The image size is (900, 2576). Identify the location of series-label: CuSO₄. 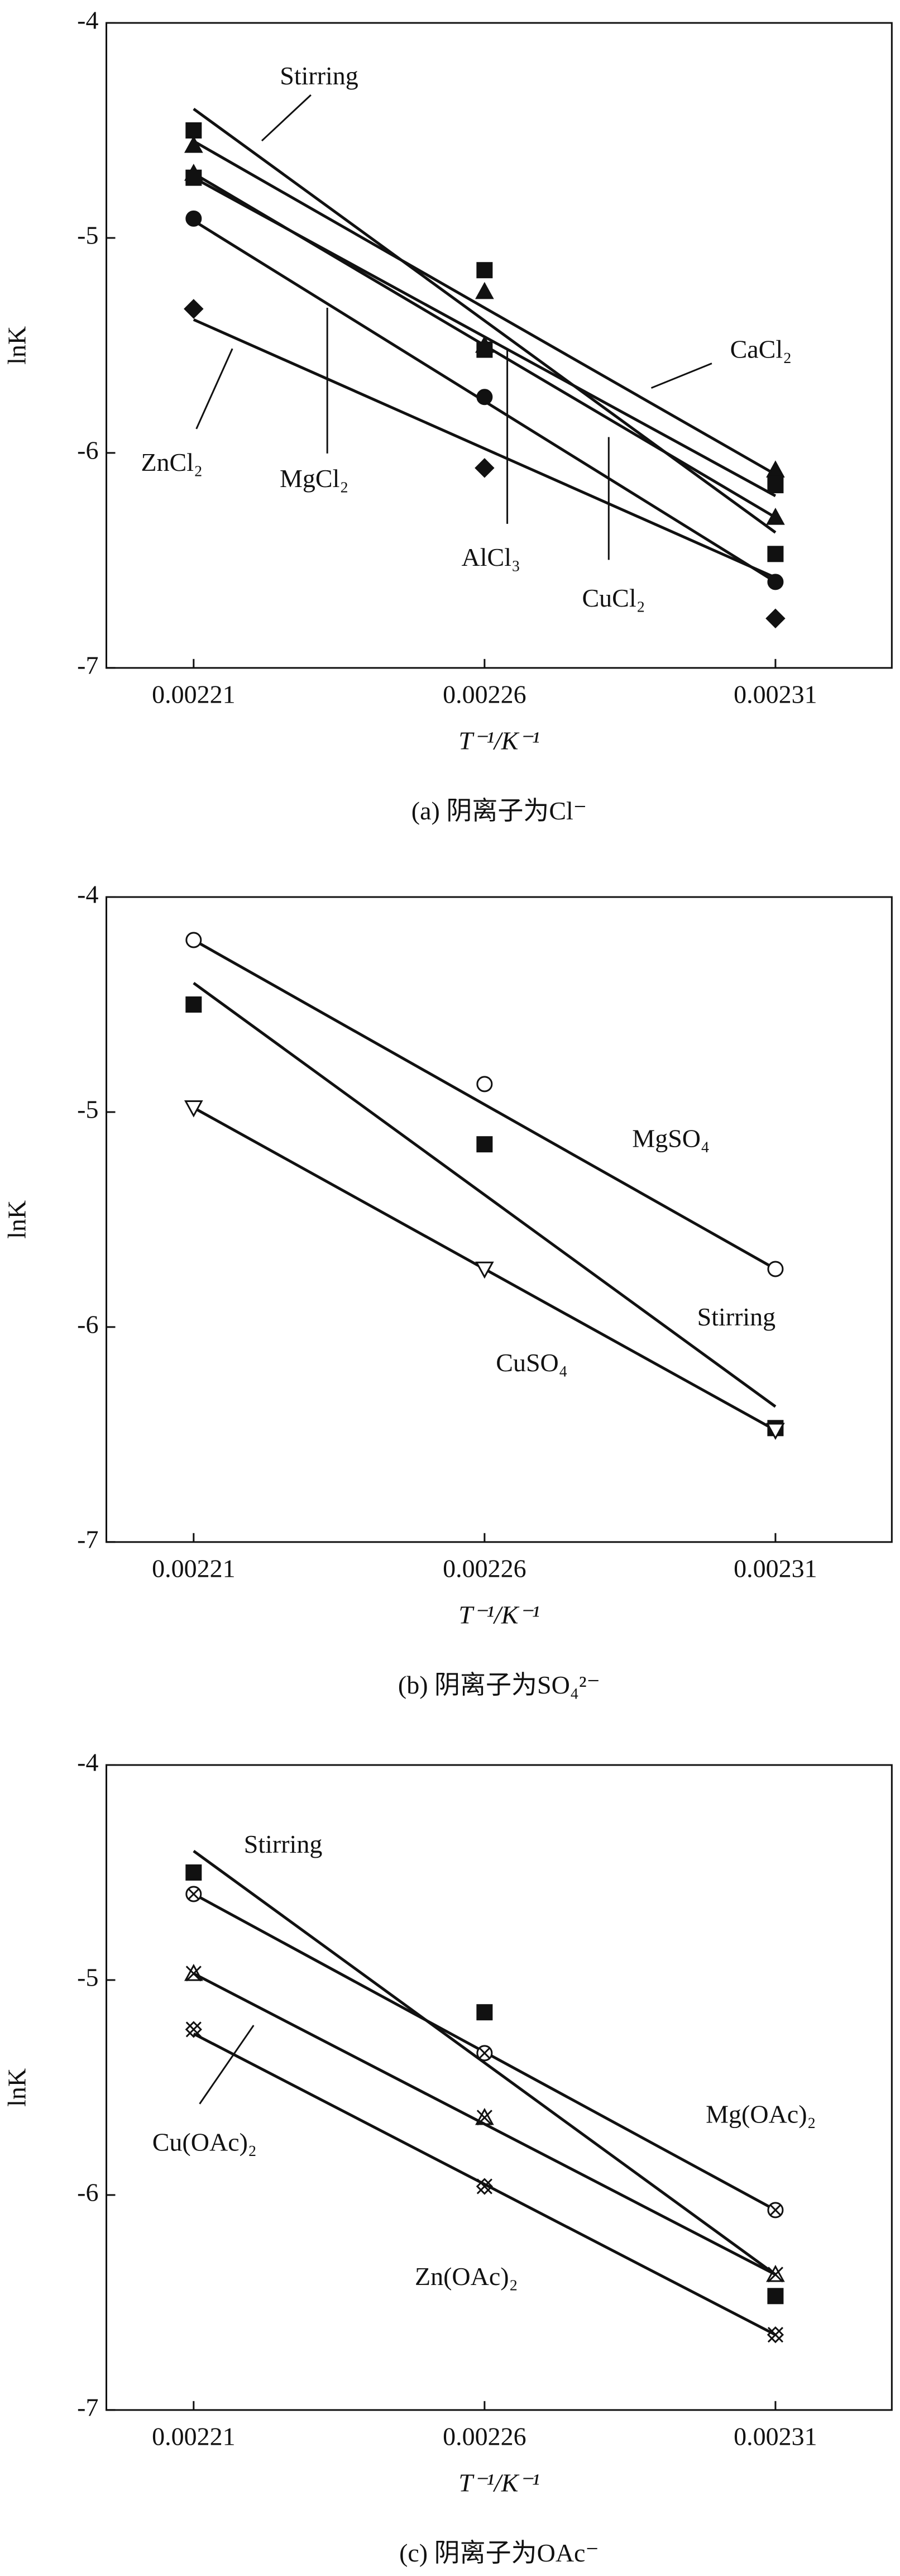
(532, 1363).